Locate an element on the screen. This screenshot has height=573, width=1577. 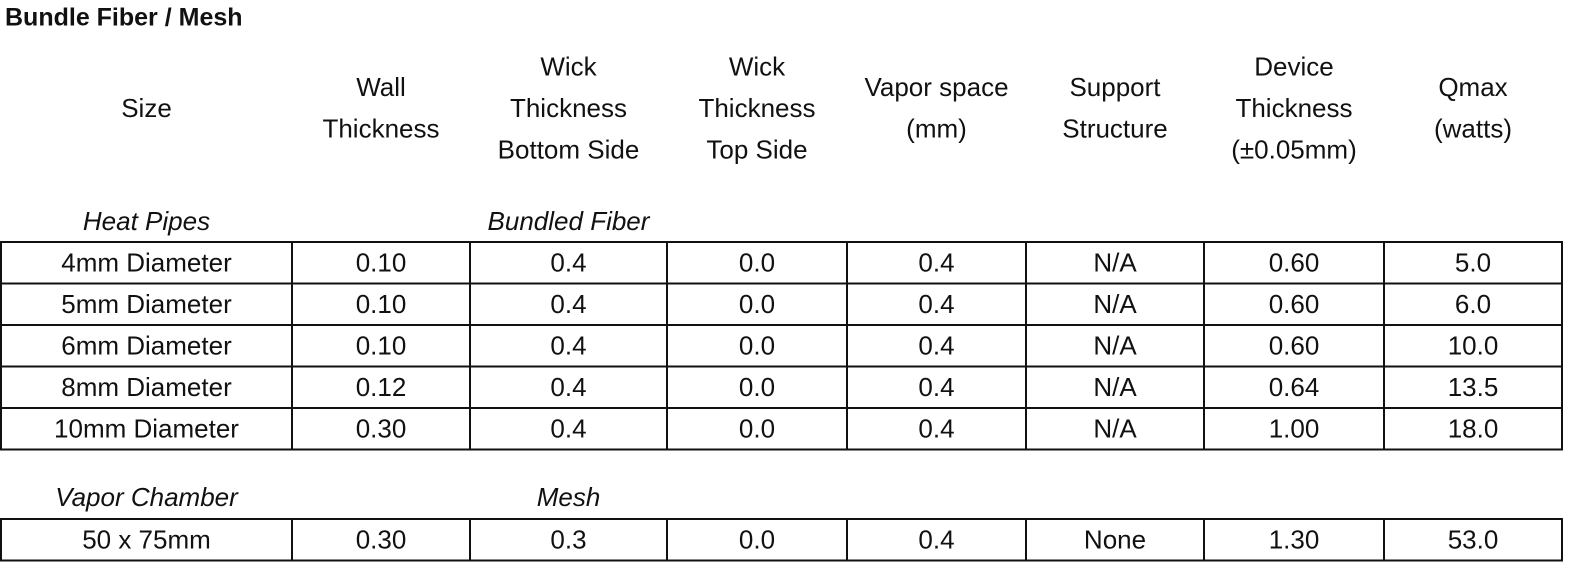
header-text: (±0.05mm) is located at coordinates (1294, 149).